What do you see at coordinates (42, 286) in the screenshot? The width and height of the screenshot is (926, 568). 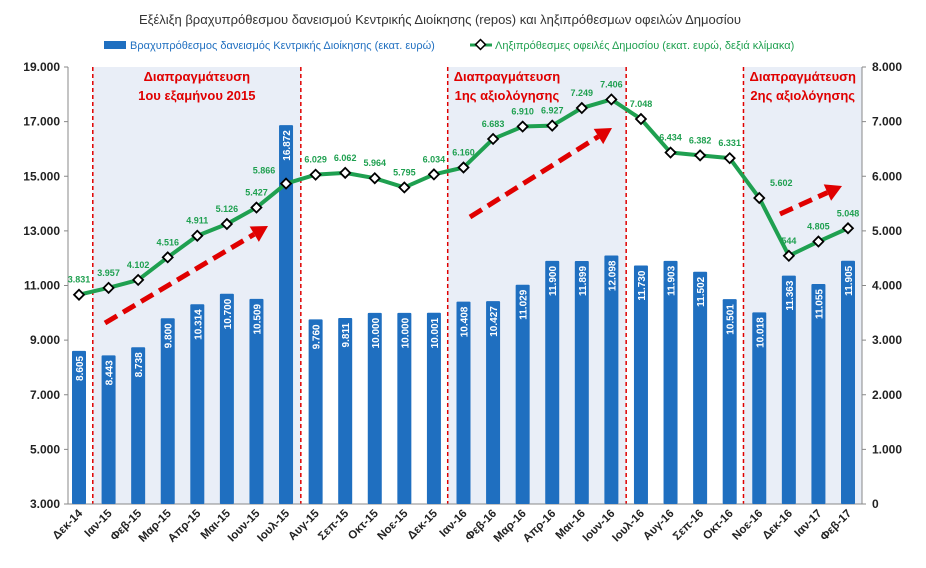 I see `left-tick-label: 11.000` at bounding box center [42, 286].